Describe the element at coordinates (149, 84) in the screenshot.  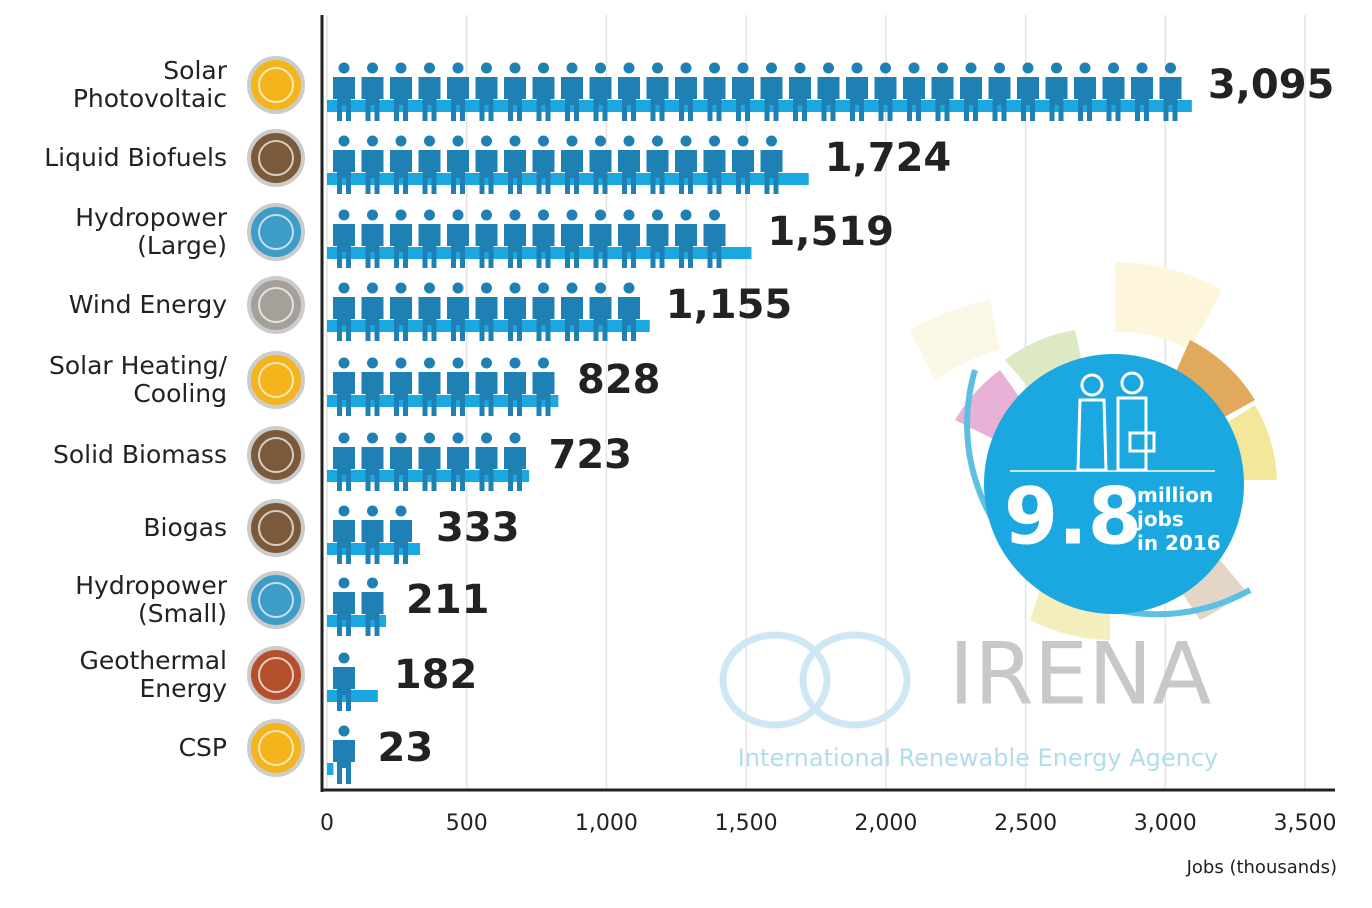
I see `category-label: Solar Photovoltaic` at that location.